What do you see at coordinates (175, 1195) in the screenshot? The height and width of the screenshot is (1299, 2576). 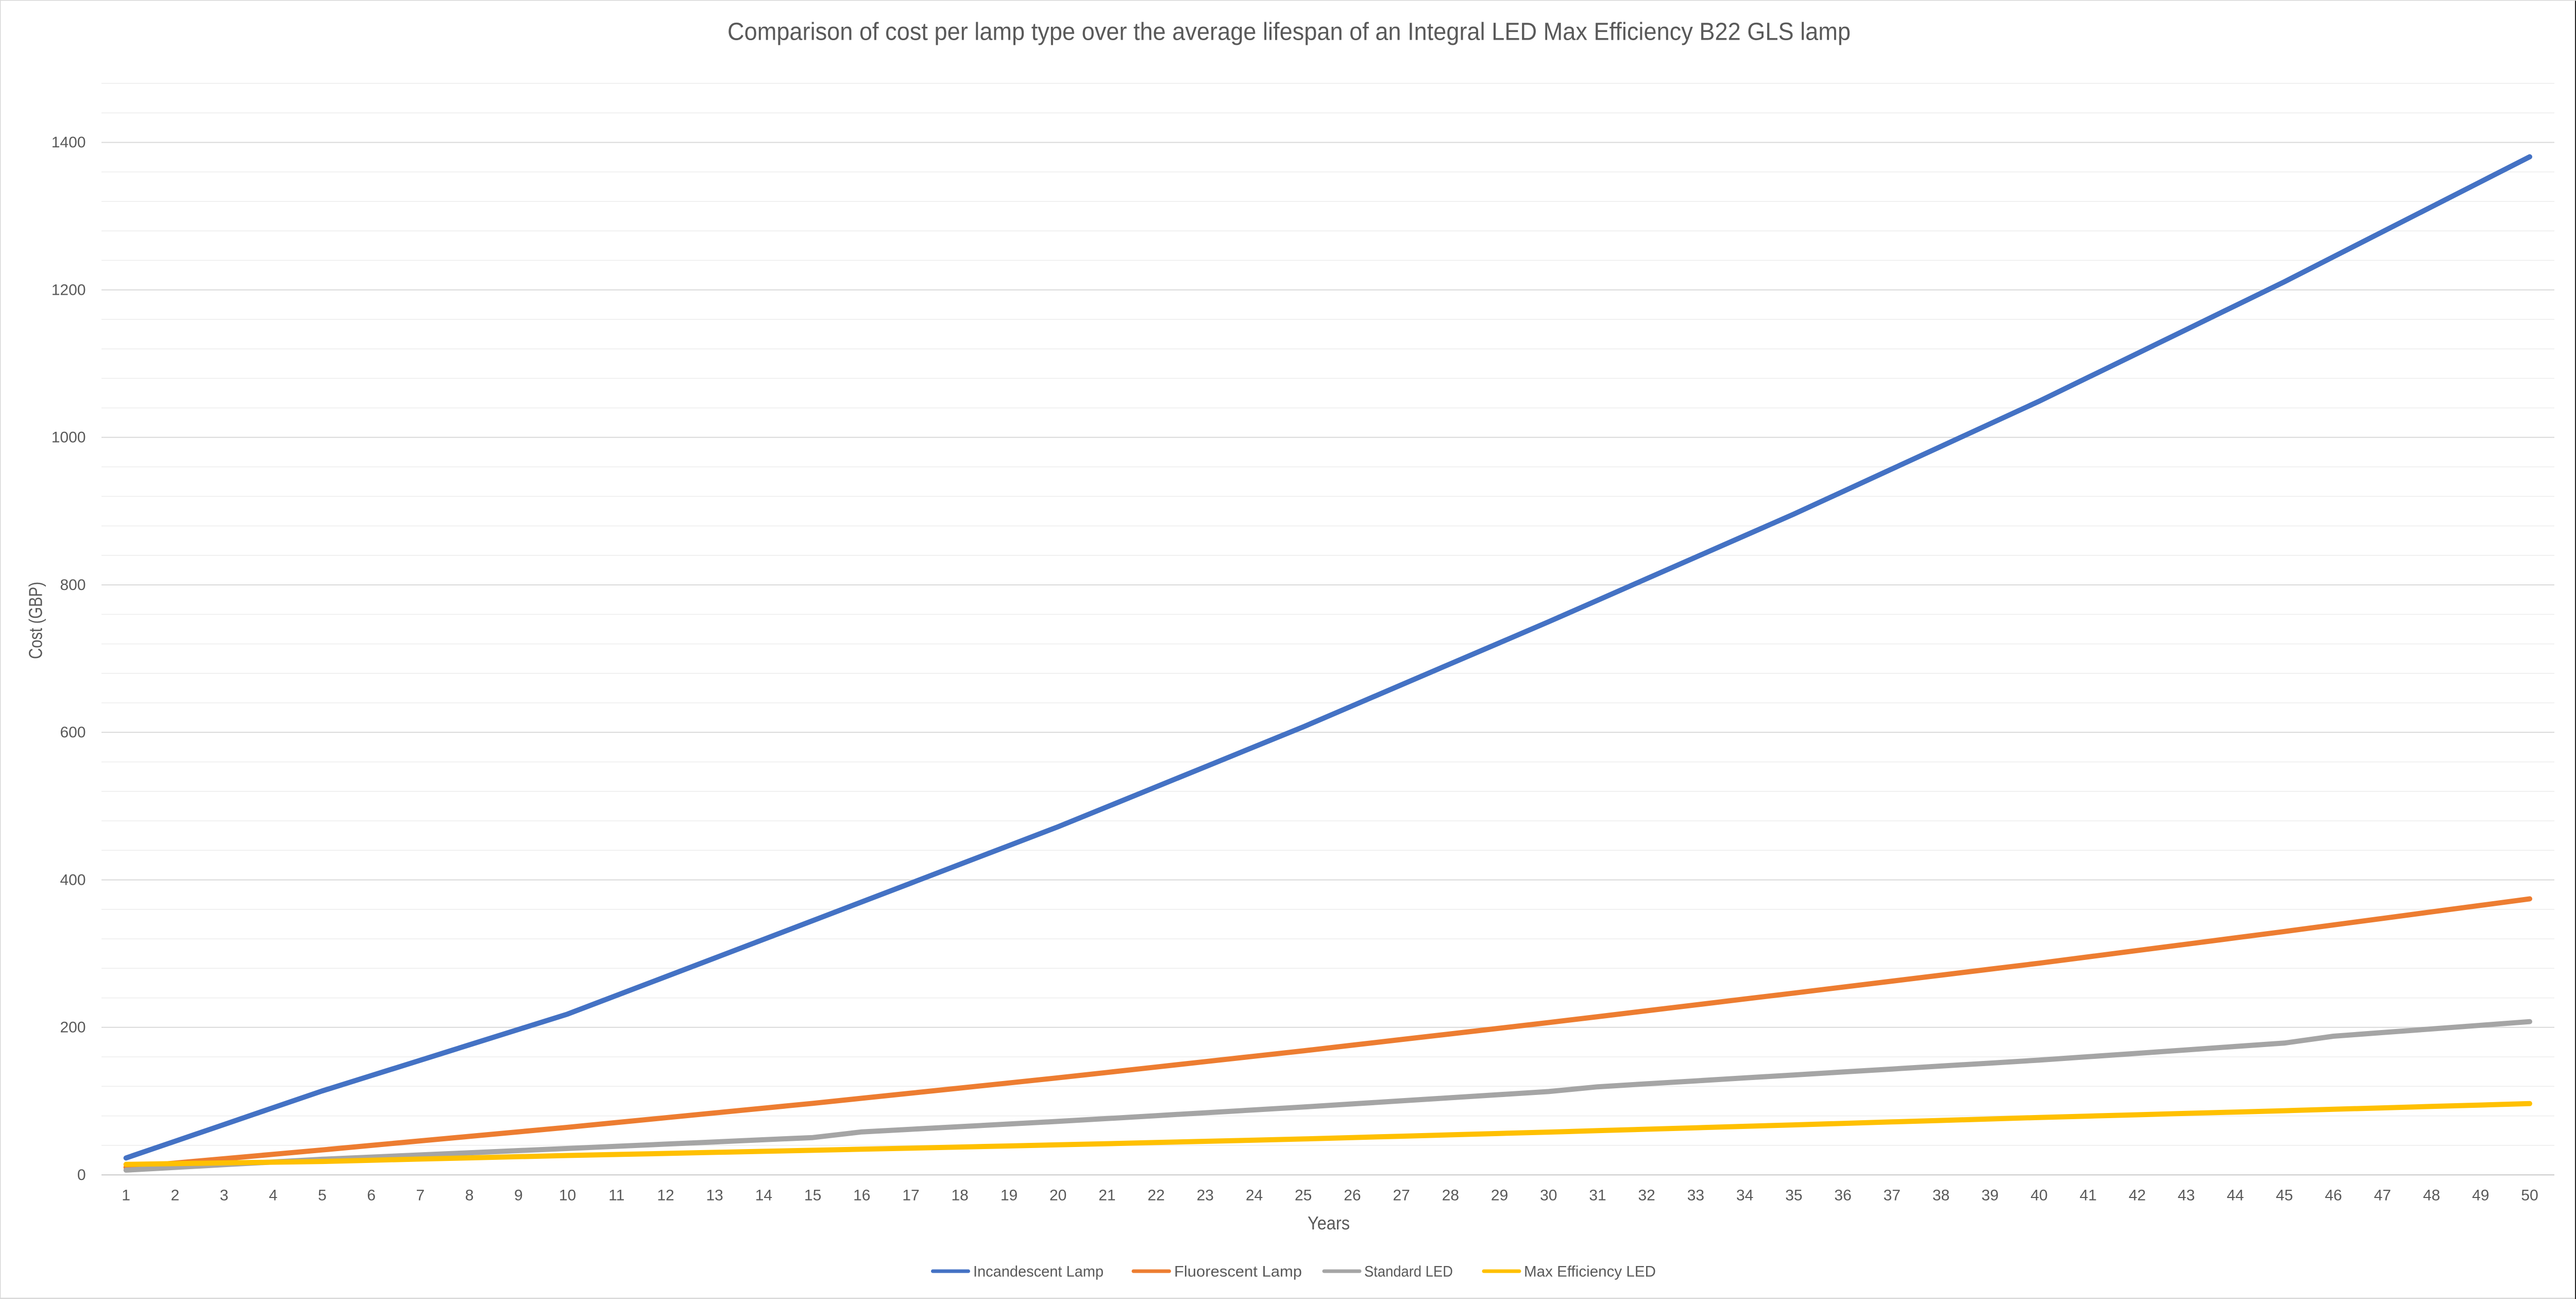 I see `svg-text: 2` at bounding box center [175, 1195].